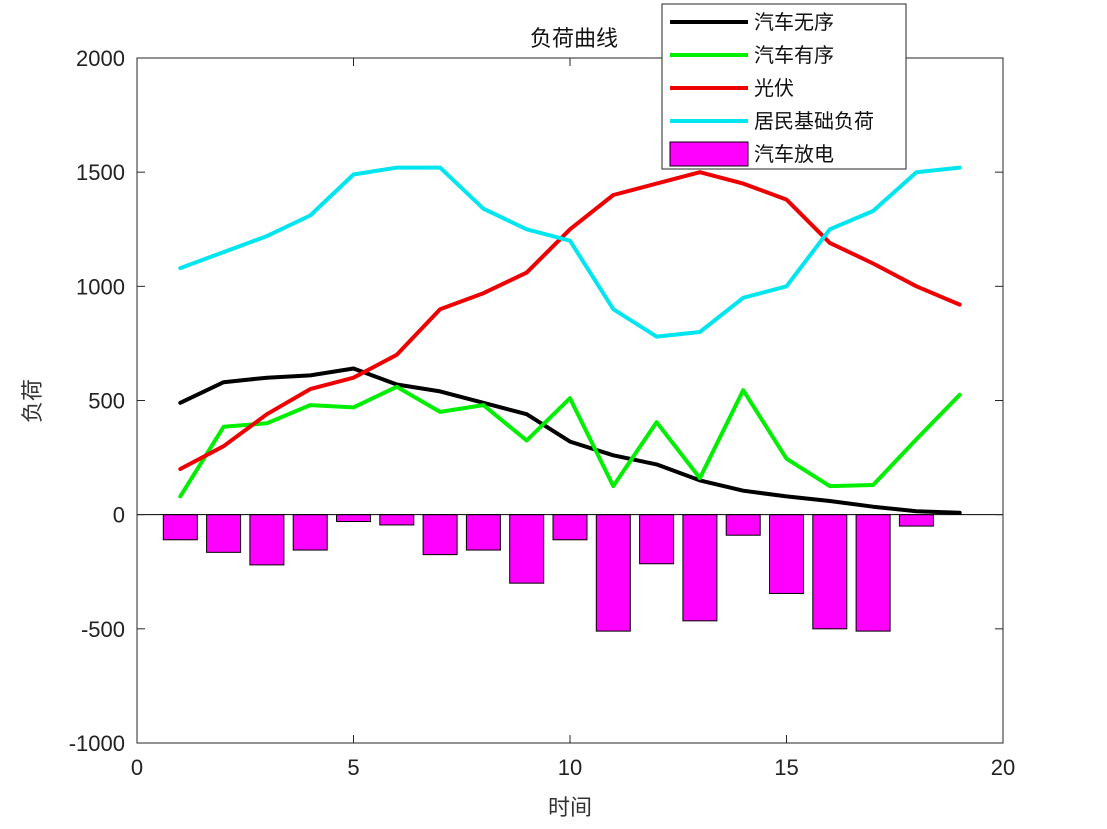 The height and width of the screenshot is (829, 1107). Describe the element at coordinates (794, 154) in the screenshot. I see `legend-label: 汽车放电` at that location.